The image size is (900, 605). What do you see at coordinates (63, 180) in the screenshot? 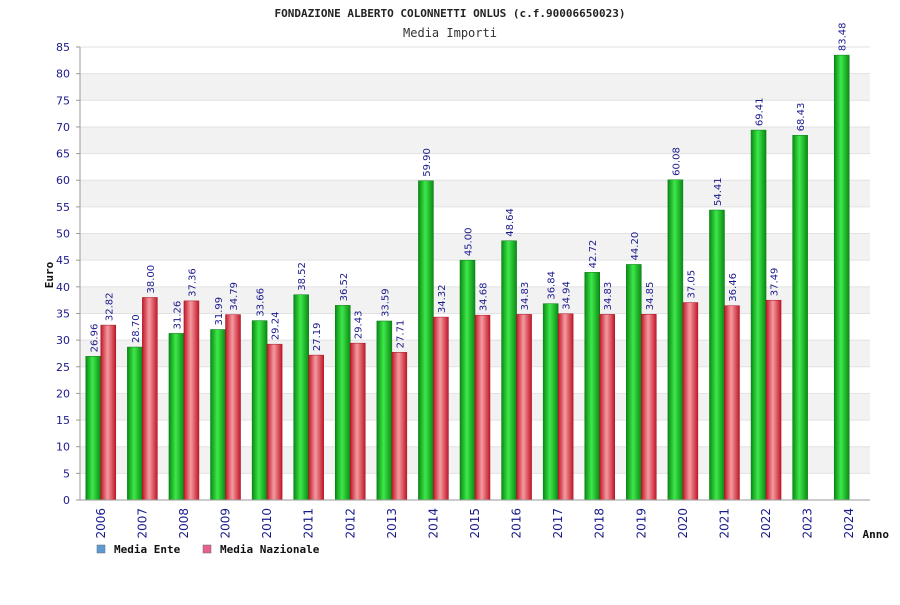
I see `y-tick-label: 60` at bounding box center [63, 180].